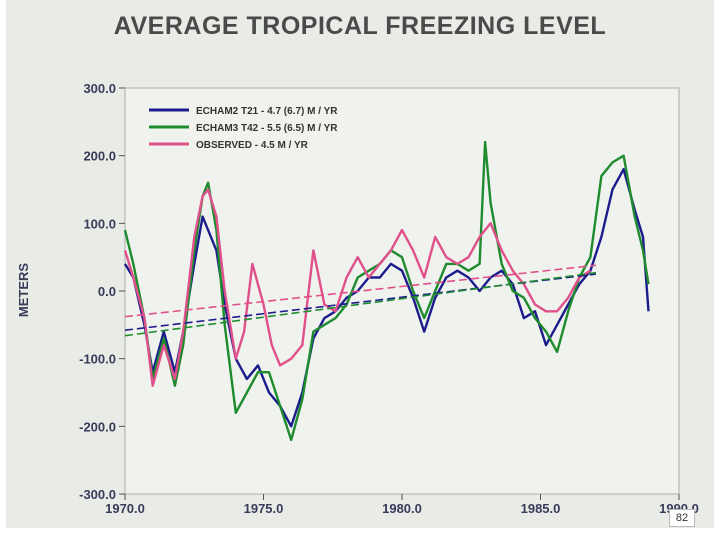  I want to click on x-tick-label: 1970.0, so click(125, 508).